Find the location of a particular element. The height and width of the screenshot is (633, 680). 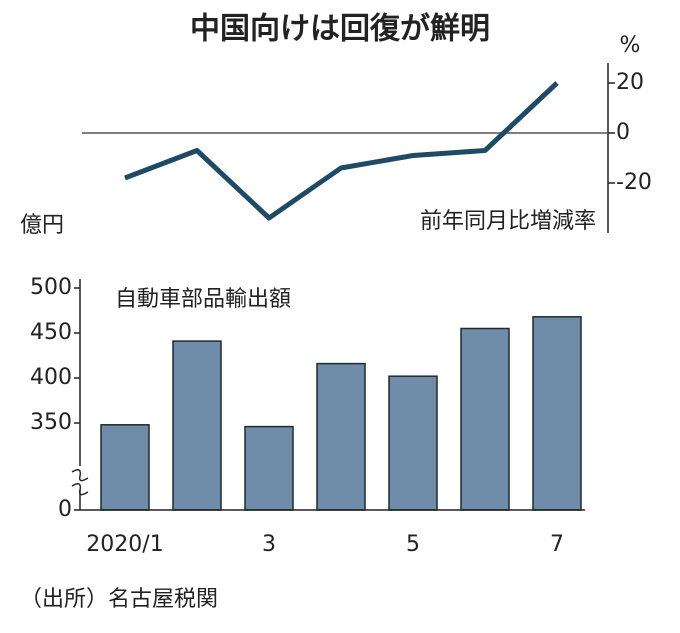

y-unit: 億円 is located at coordinates (42, 225).